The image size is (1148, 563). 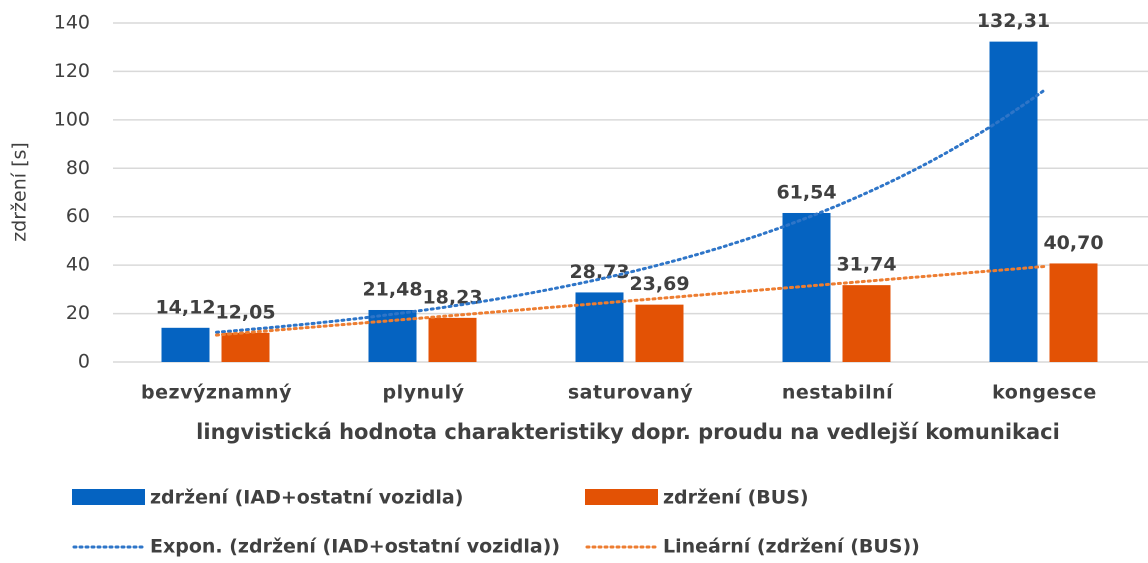 I want to click on data-label: 23,69, so click(x=659, y=284).